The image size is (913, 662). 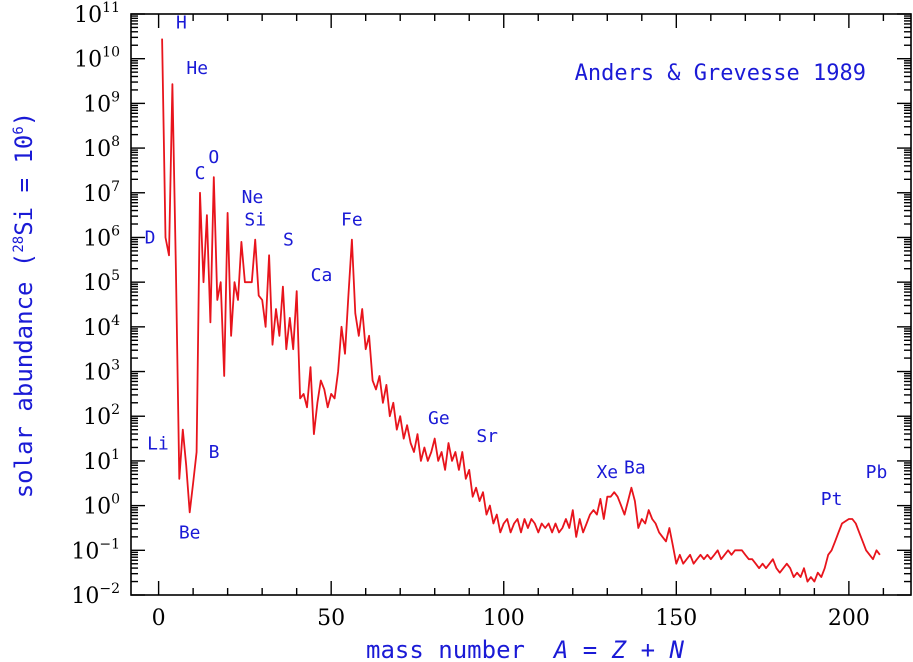 What do you see at coordinates (24, 376) in the screenshot?
I see `y-axis-label-prefix: solar abundance (` at bounding box center [24, 376].